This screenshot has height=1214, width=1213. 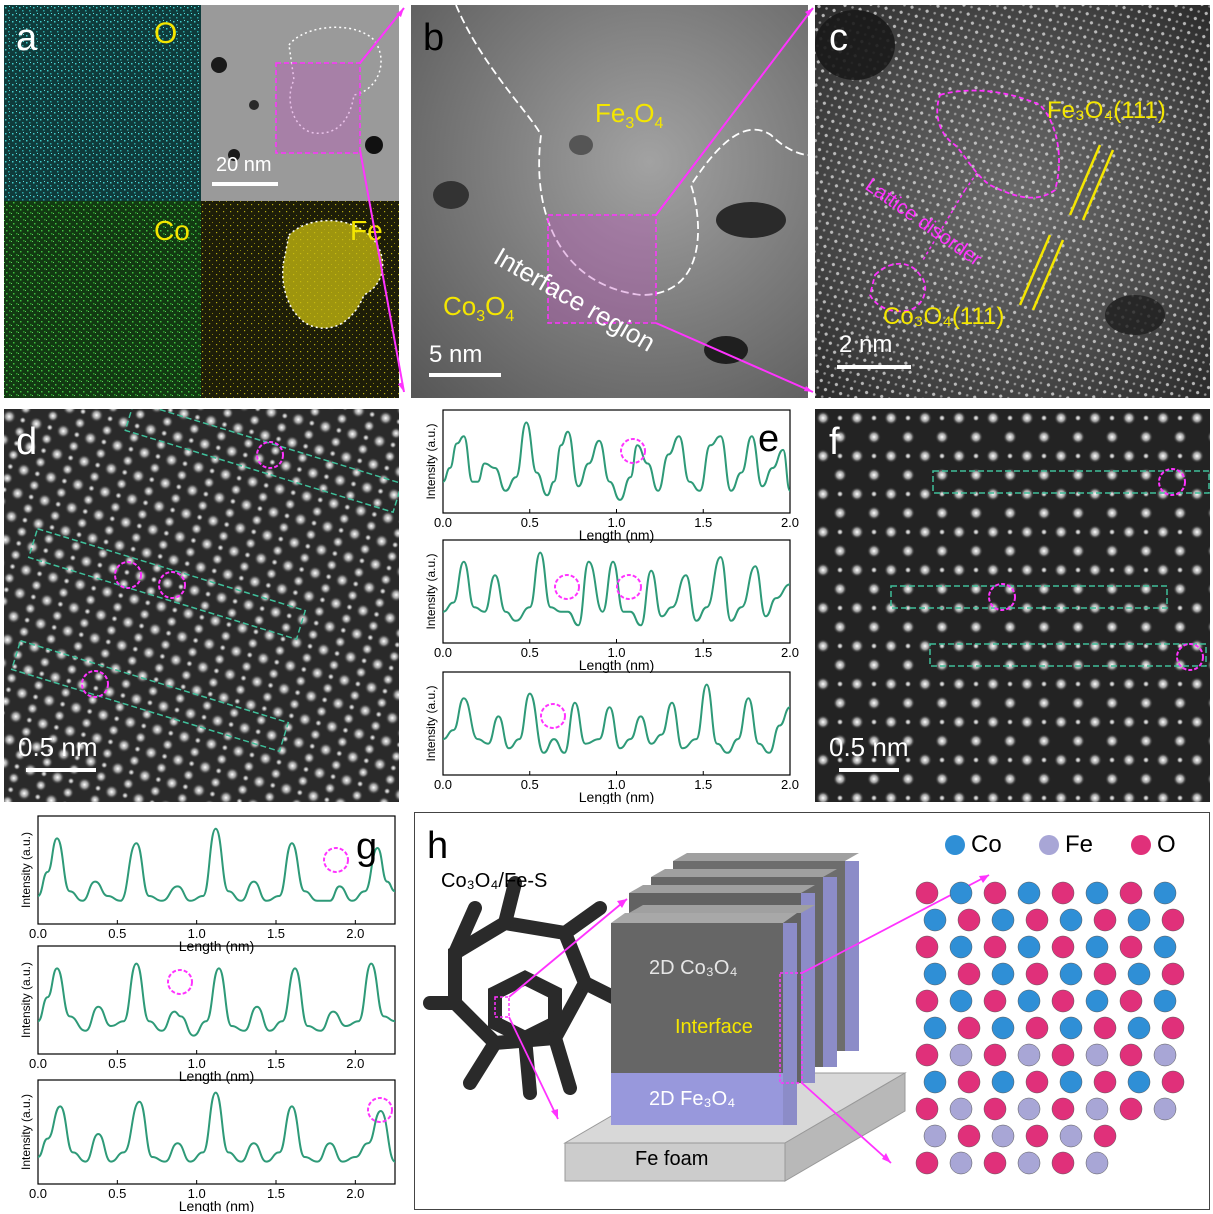 I want to click on co3o4-layer, so click(x=697, y=998).